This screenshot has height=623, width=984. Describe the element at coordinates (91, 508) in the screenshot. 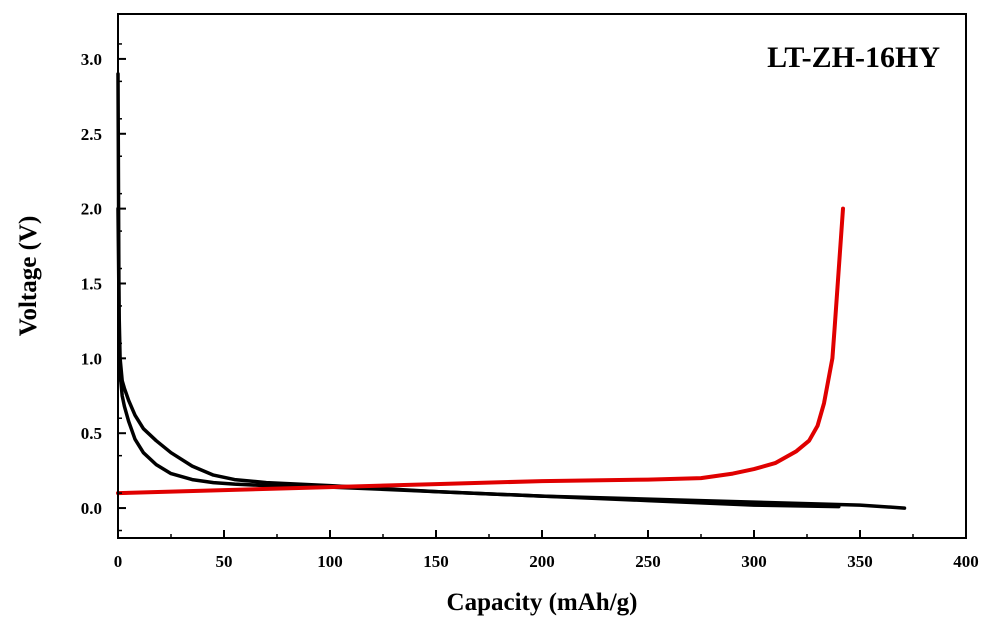

I see `y-tick-label: 0.0` at that location.